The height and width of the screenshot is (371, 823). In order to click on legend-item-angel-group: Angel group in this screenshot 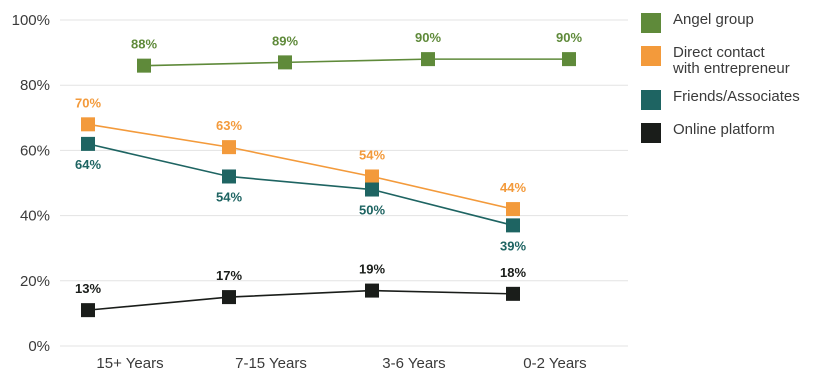, I will do `click(731, 22)`.